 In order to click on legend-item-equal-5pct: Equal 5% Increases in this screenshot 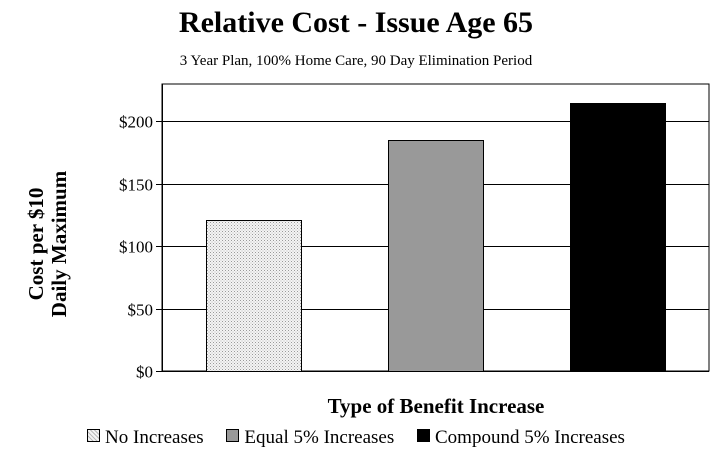, I will do `click(310, 438)`.